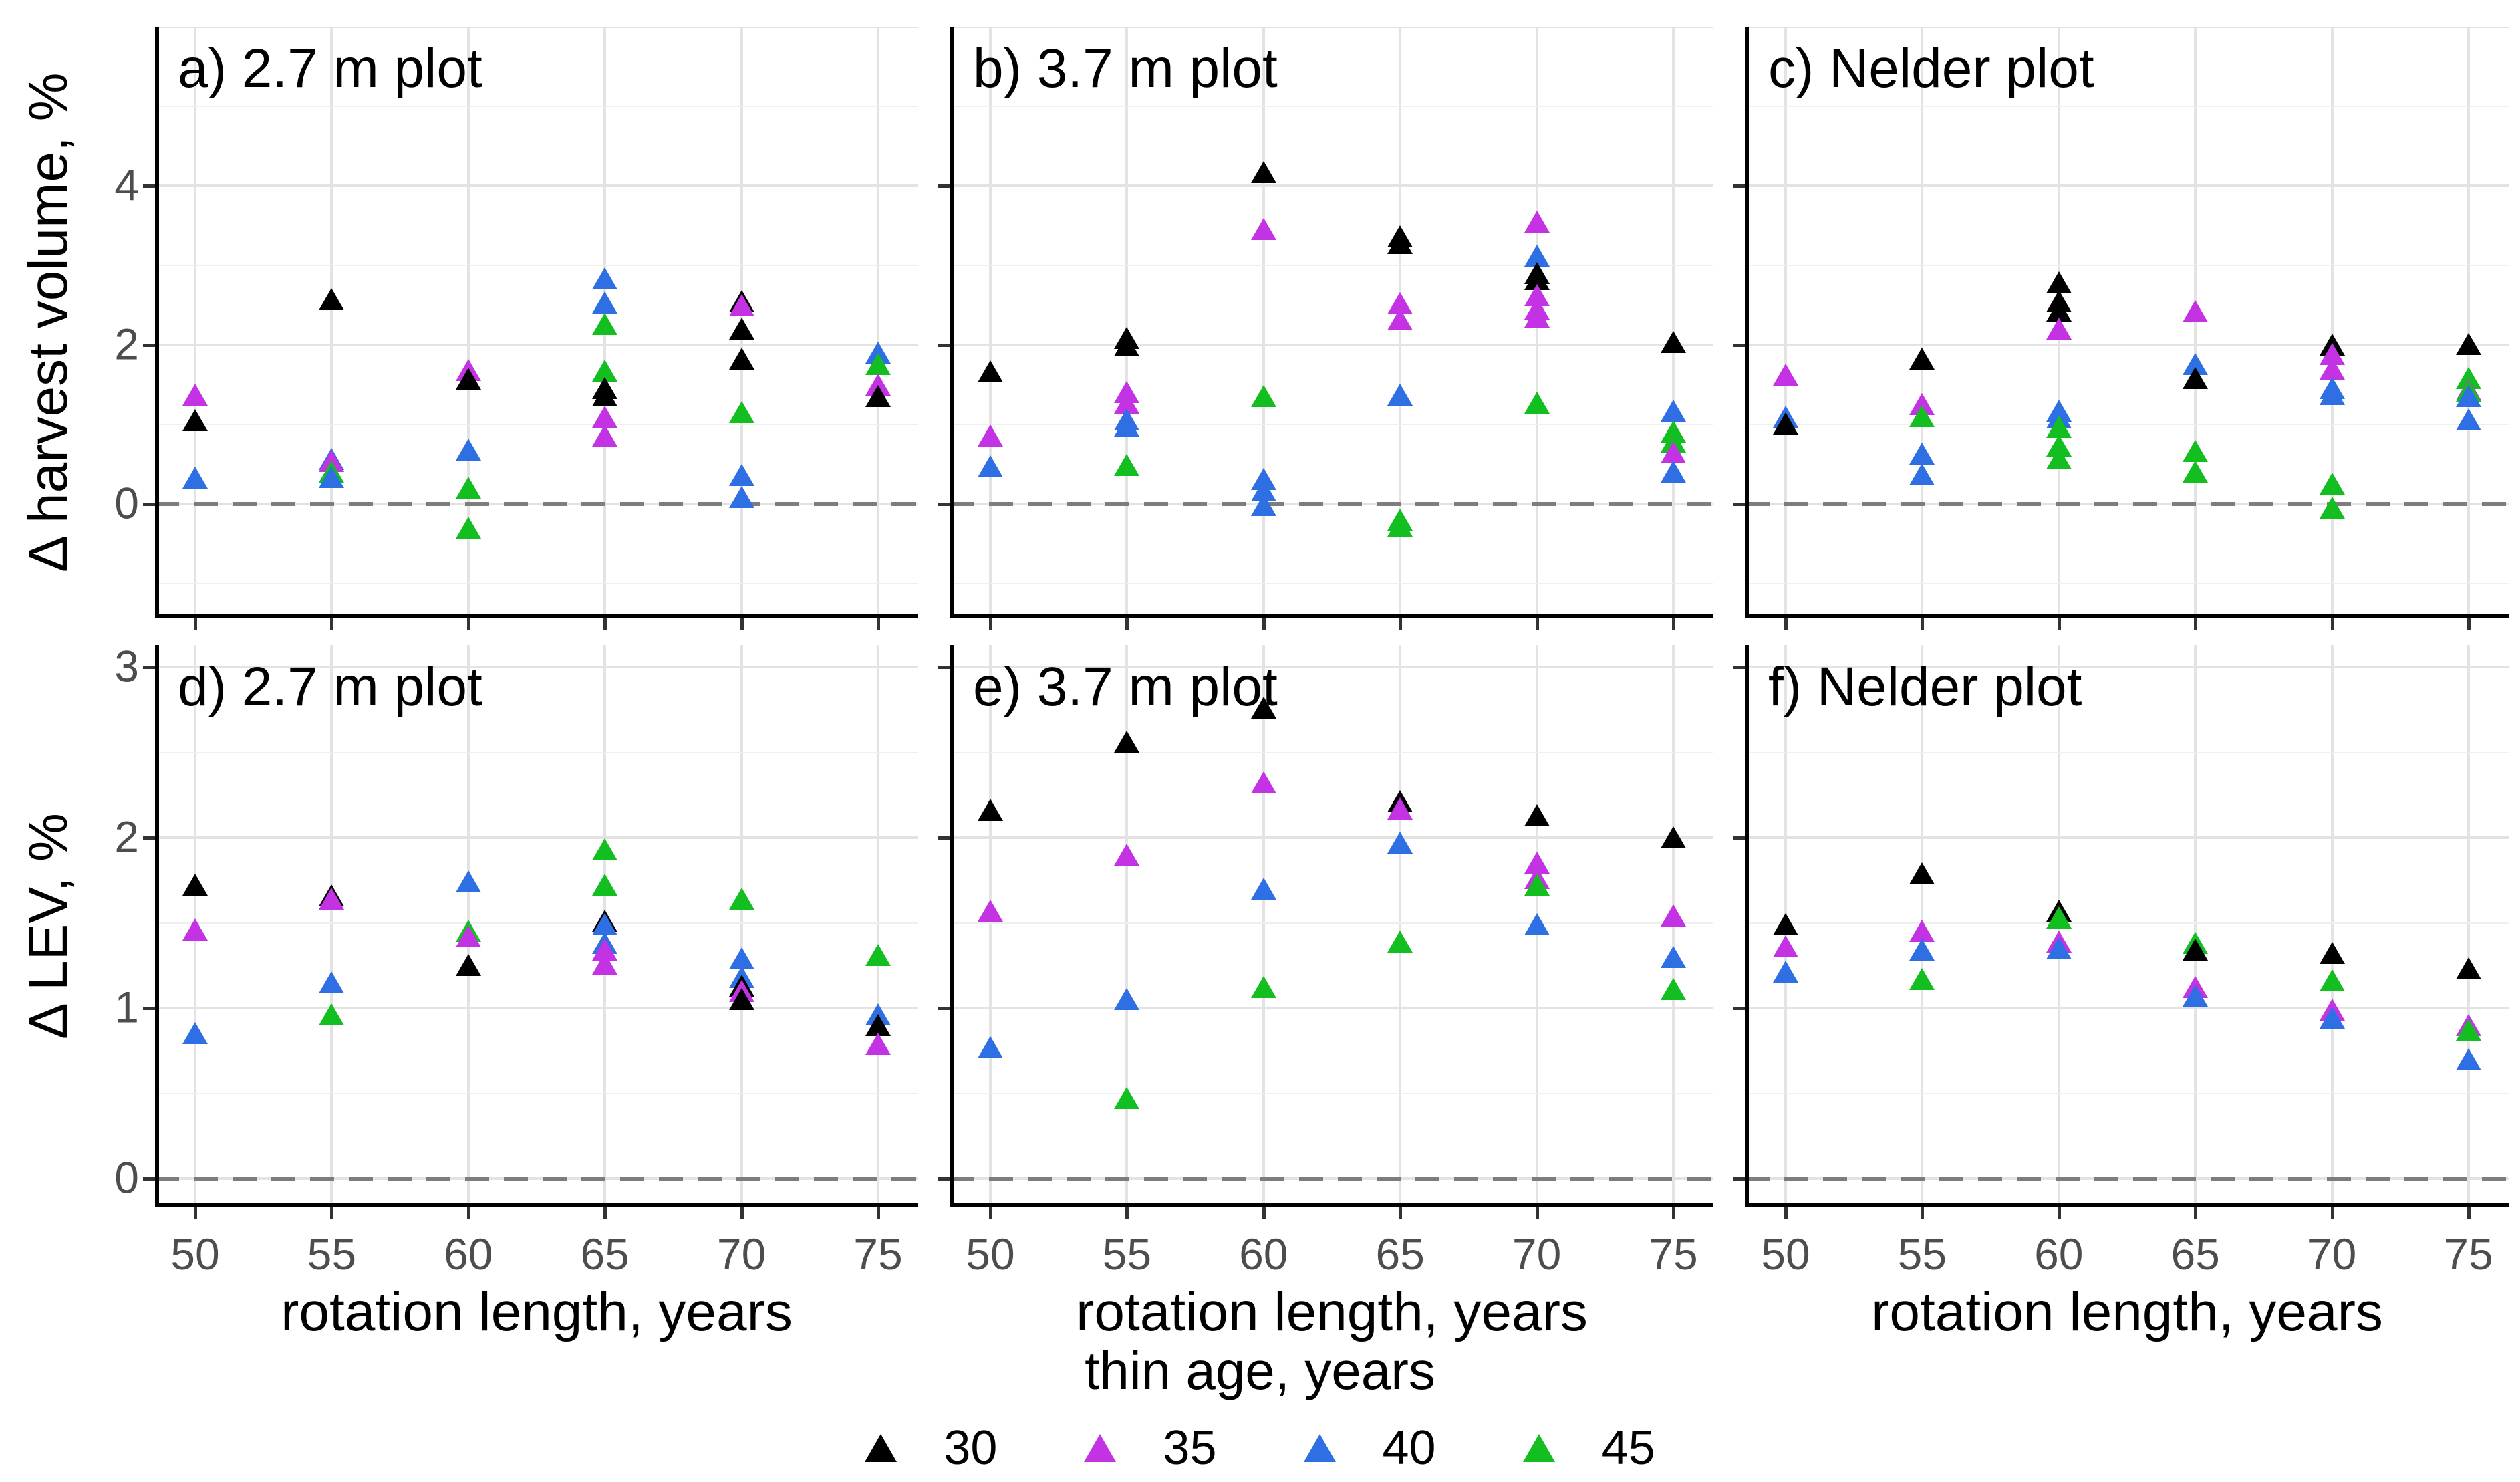  Describe the element at coordinates (1263, 1254) in the screenshot. I see `x-tick-label: 60` at that location.